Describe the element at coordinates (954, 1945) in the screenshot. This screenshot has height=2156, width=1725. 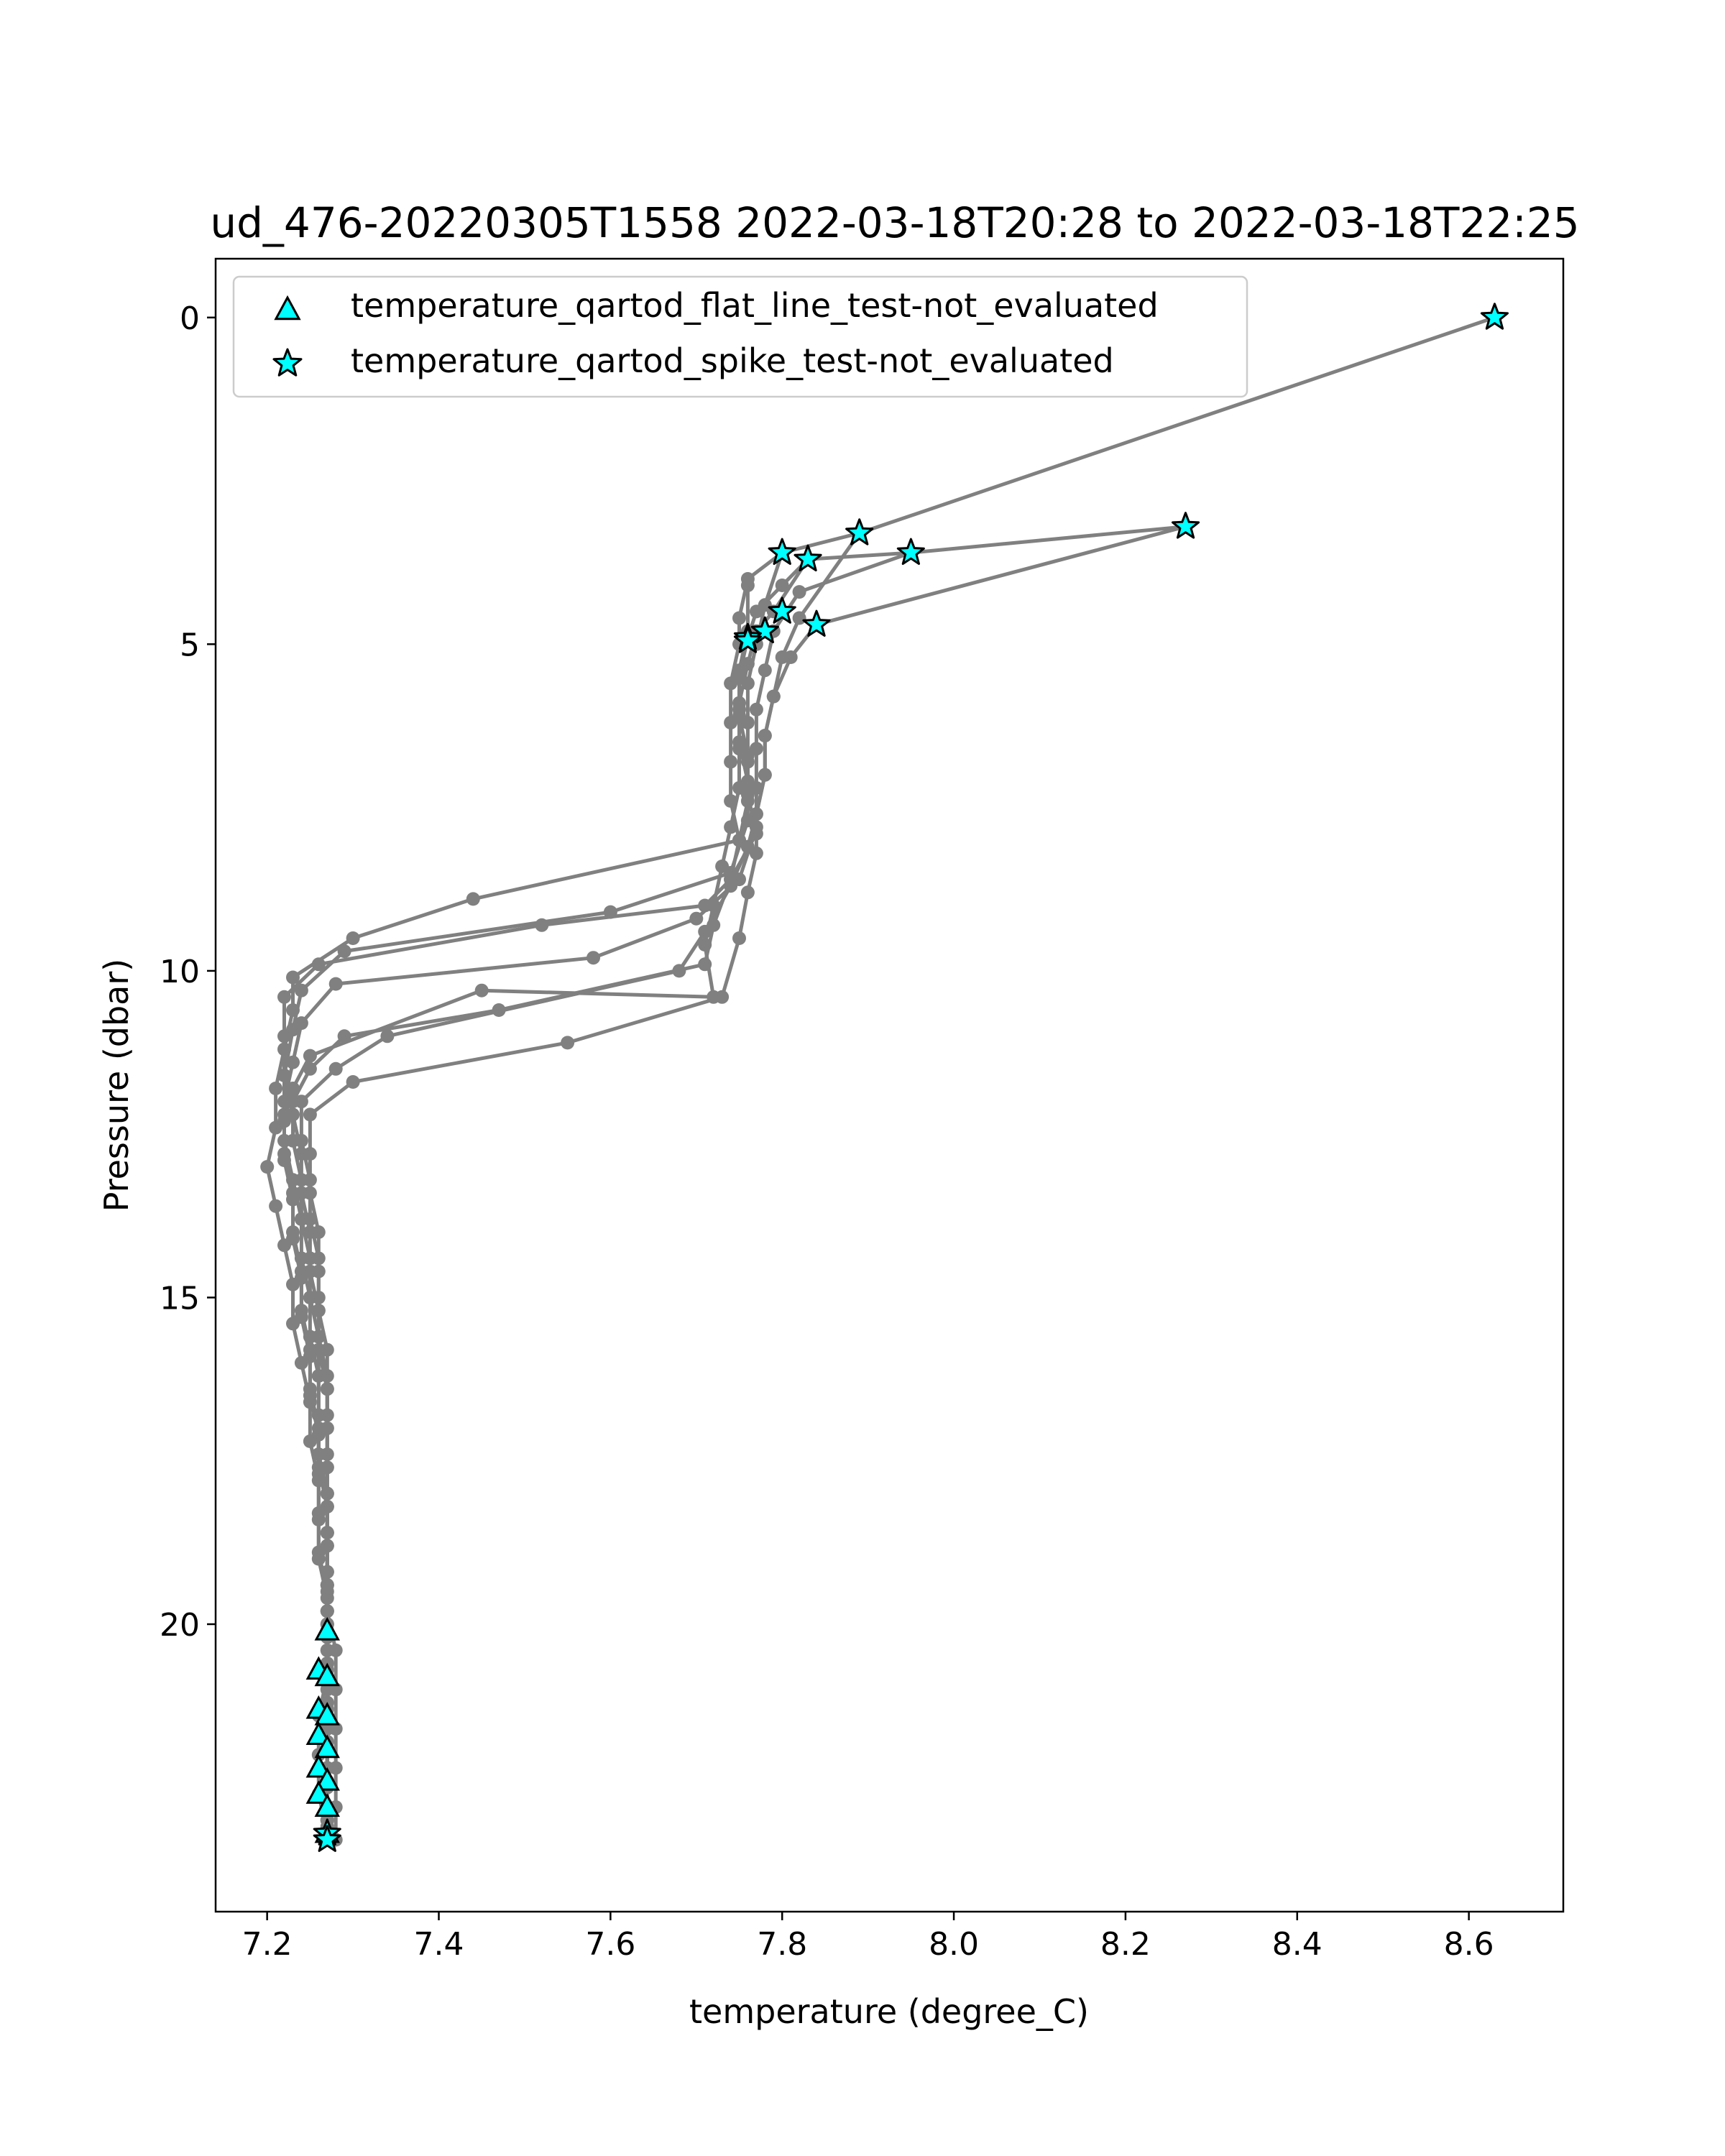
I see `x-tick-label: 8.0` at that location.